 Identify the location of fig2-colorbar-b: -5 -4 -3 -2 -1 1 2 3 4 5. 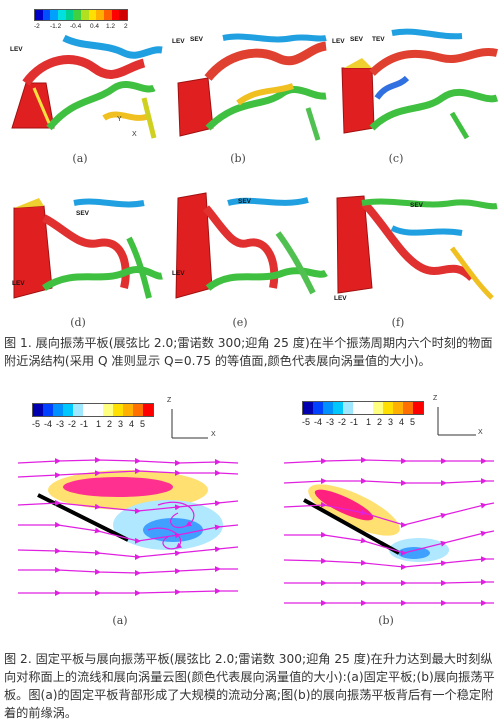
(363, 415).